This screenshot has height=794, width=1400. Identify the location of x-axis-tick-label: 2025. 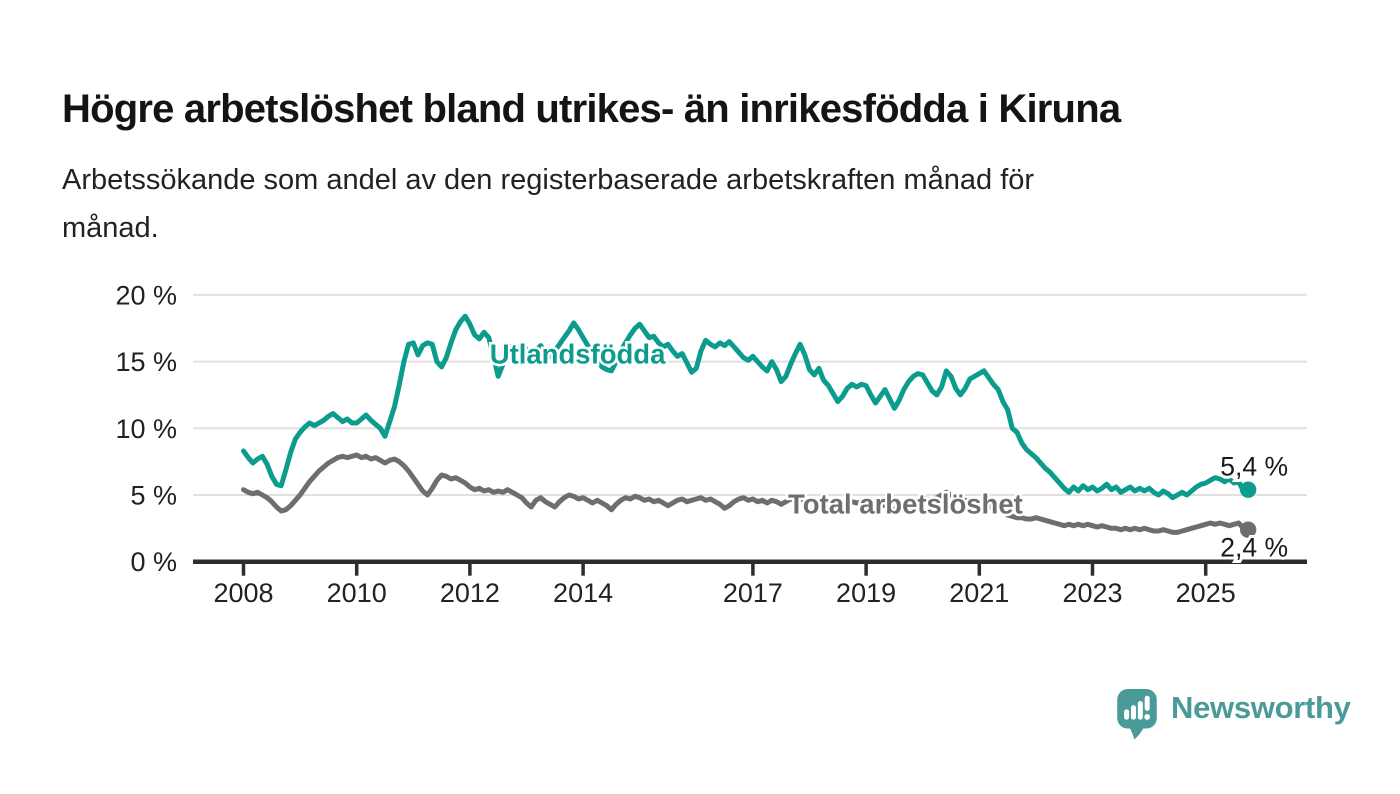
(1206, 593).